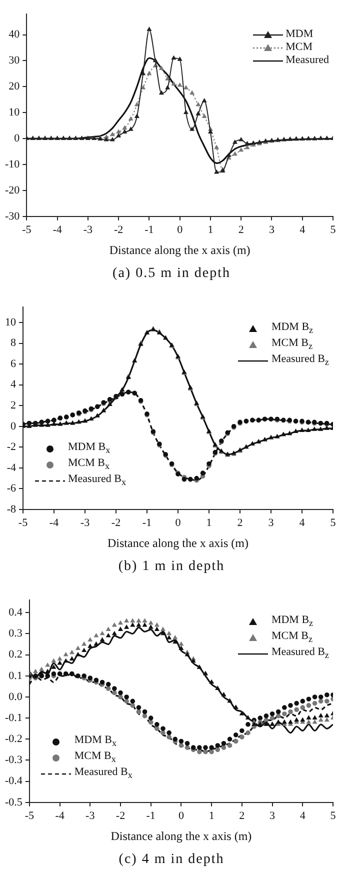  What do you see at coordinates (13, 364) in the screenshot?
I see `y-tick-label: 6` at bounding box center [13, 364].